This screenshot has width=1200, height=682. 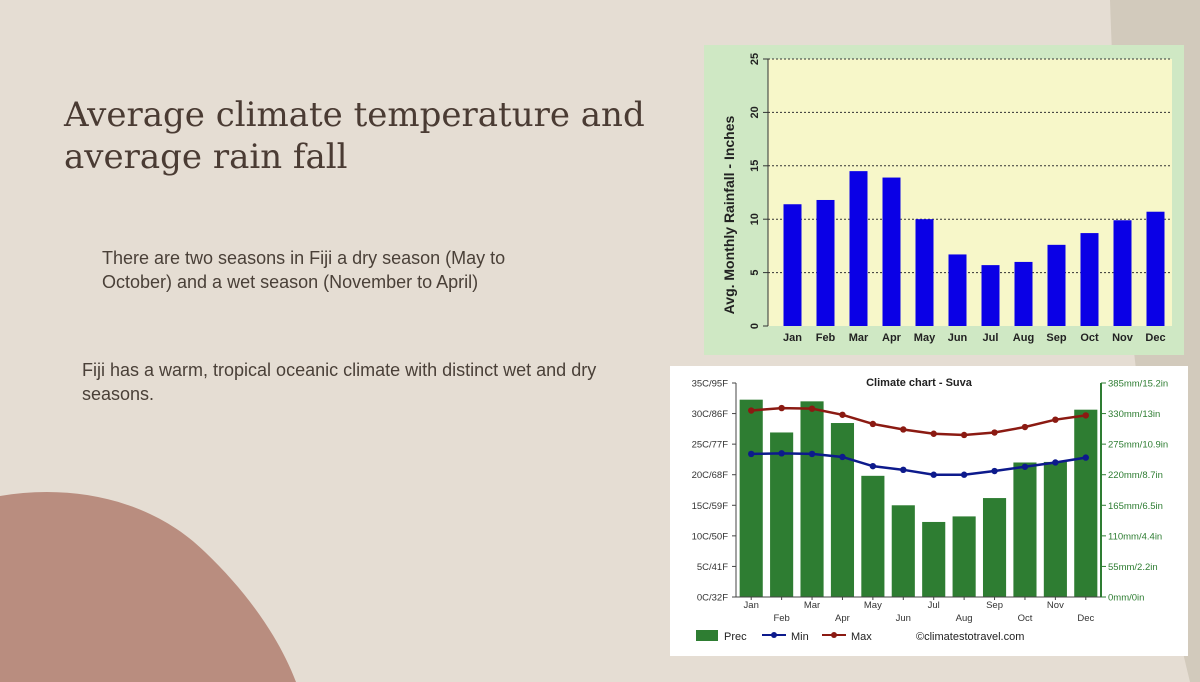 I want to click on suva-right-tick-label: 0mm/0in, so click(x=1126, y=598).